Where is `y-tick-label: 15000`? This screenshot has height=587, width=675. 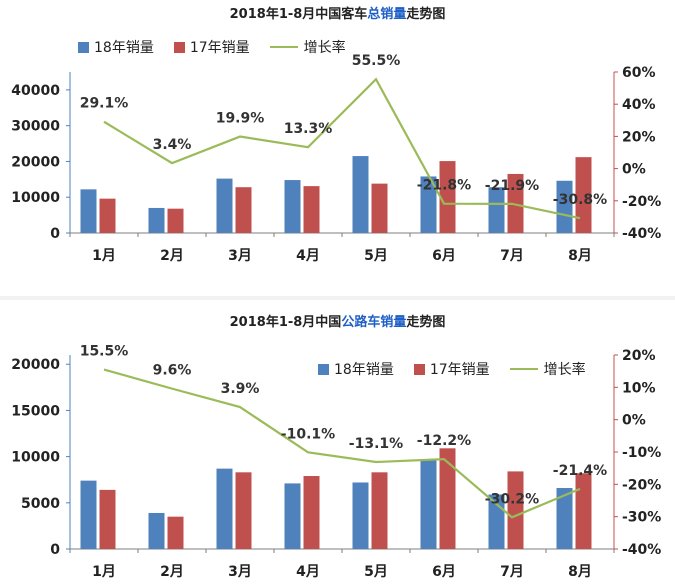
y-tick-label: 15000 is located at coordinates (35, 411).